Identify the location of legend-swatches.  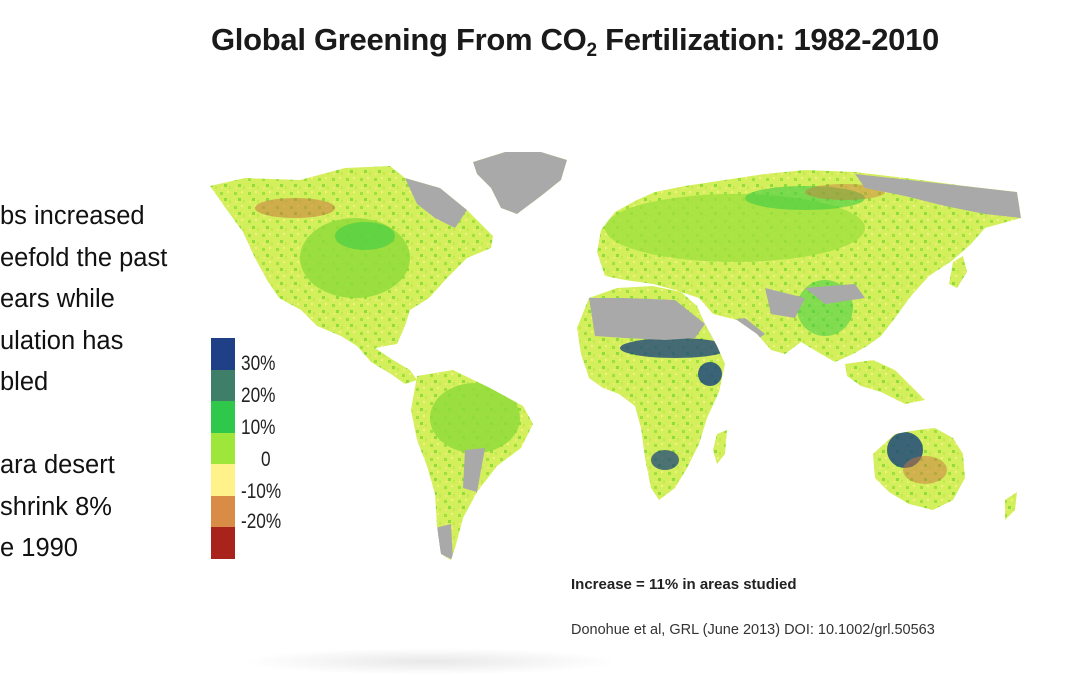
(223, 448).